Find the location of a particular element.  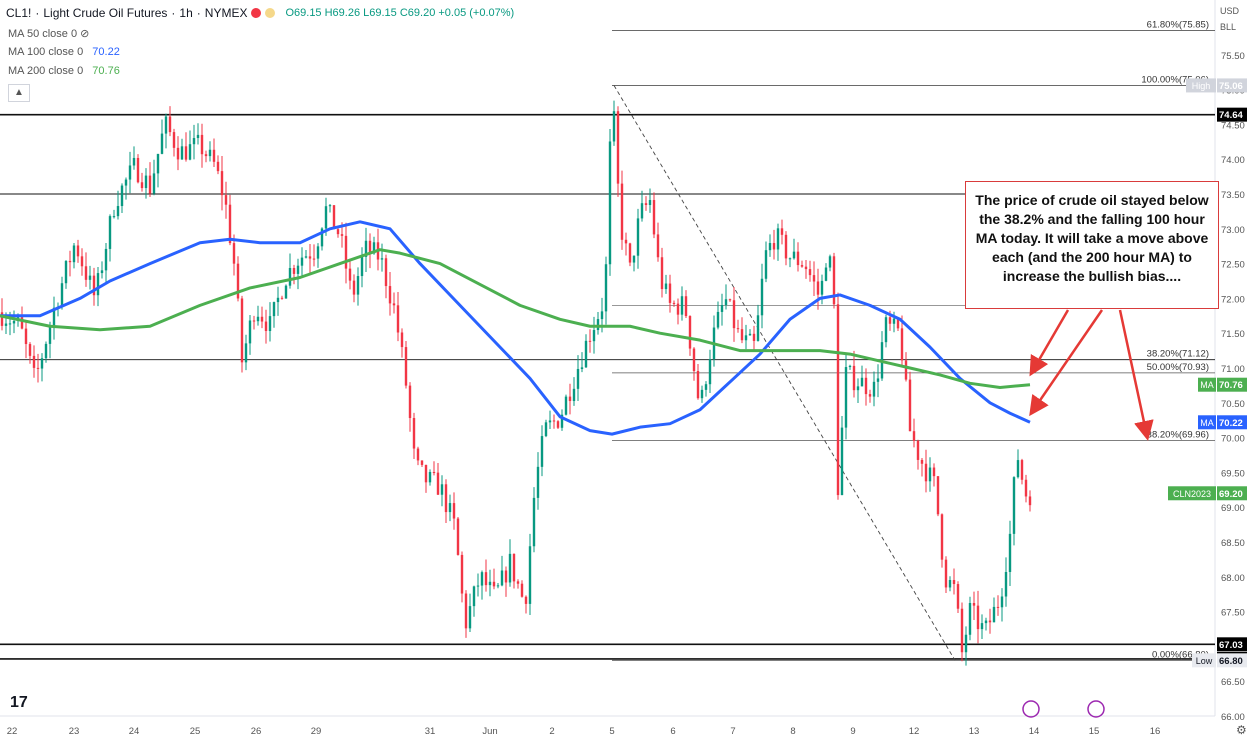

x-tick-label: 25 is located at coordinates (195, 731).